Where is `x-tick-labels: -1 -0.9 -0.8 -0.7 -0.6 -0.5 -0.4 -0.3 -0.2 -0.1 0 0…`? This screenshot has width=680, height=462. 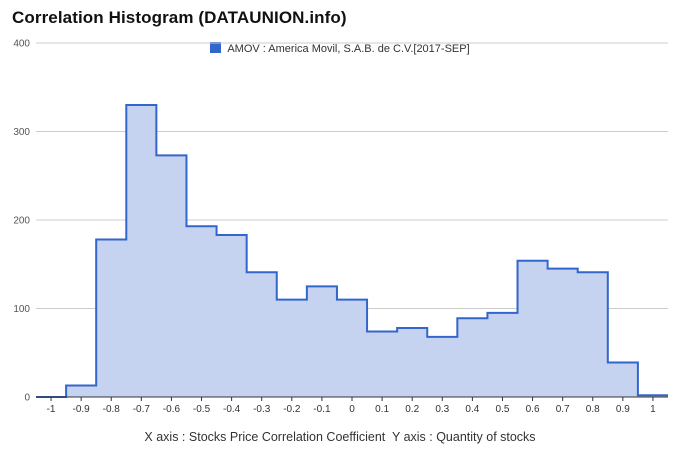 x-tick-labels: -1 -0.9 -0.8 -0.7 -0.6 -0.5 -0.4 -0.3 -0.2 -0.1 0 0… is located at coordinates (352, 409).